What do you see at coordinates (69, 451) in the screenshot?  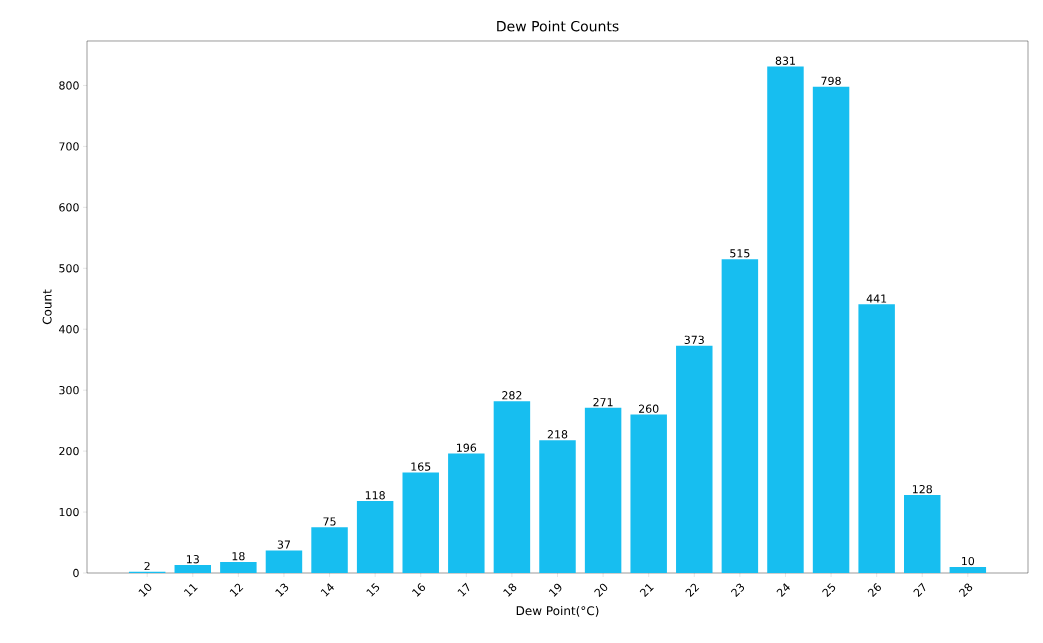 I see `y-tick-label: 200` at bounding box center [69, 451].